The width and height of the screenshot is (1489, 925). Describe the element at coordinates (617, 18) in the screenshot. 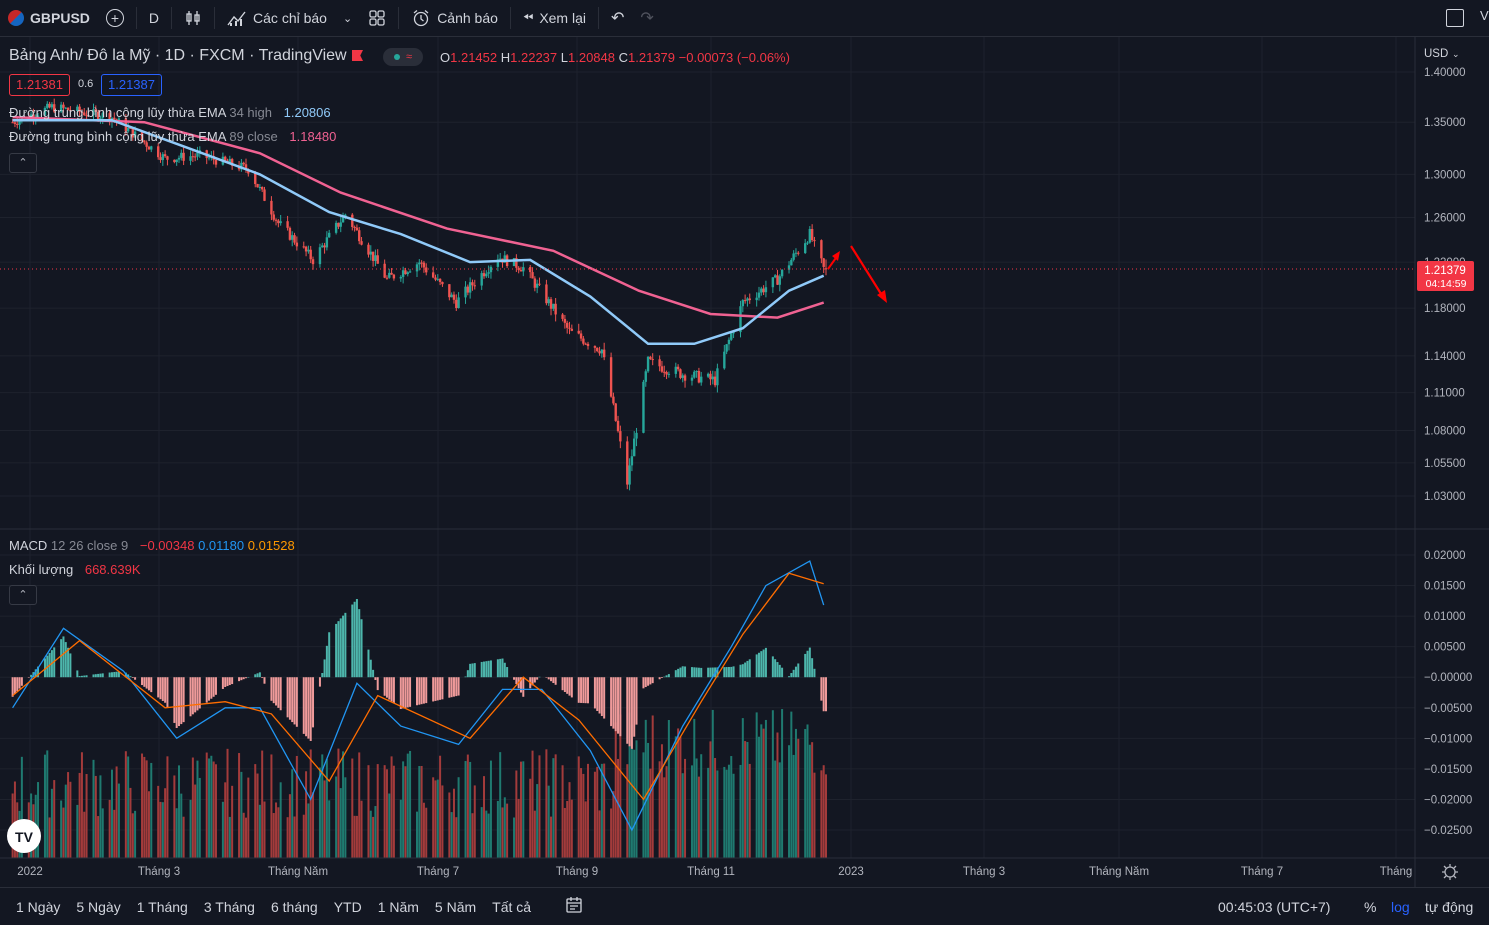

I see `undo-button: ↶` at that location.